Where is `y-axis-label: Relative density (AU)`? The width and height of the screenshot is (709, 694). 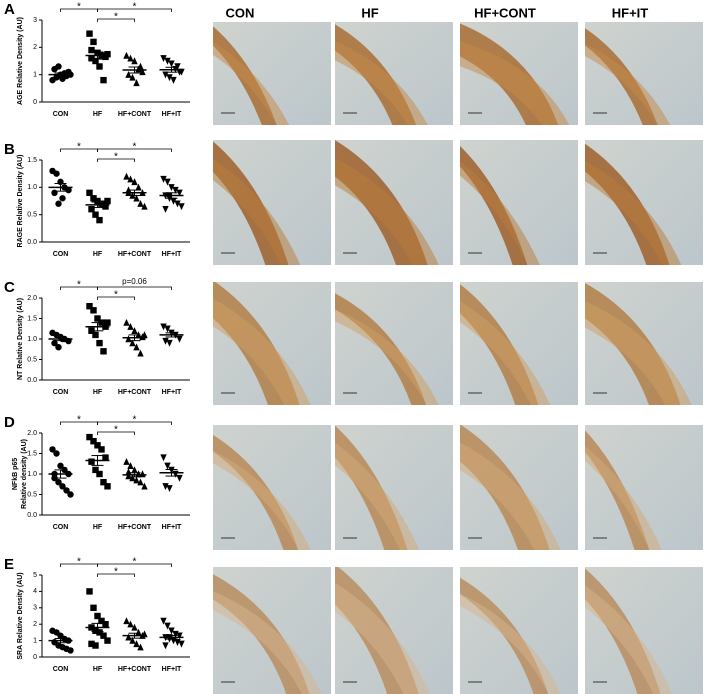
y-axis-label: Relative density (AU) is located at coordinates (24, 474).